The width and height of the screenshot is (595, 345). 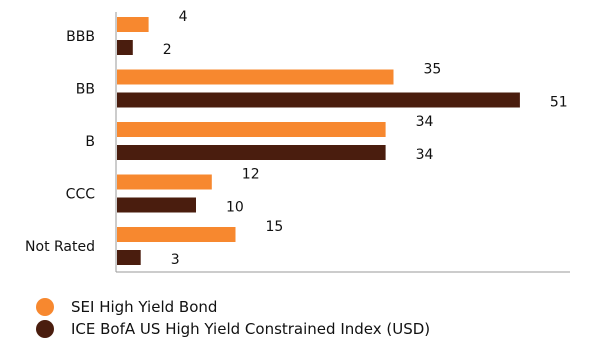 What do you see at coordinates (45, 329) in the screenshot?
I see `legend-swatch-ice-bofa-index` at bounding box center [45, 329].